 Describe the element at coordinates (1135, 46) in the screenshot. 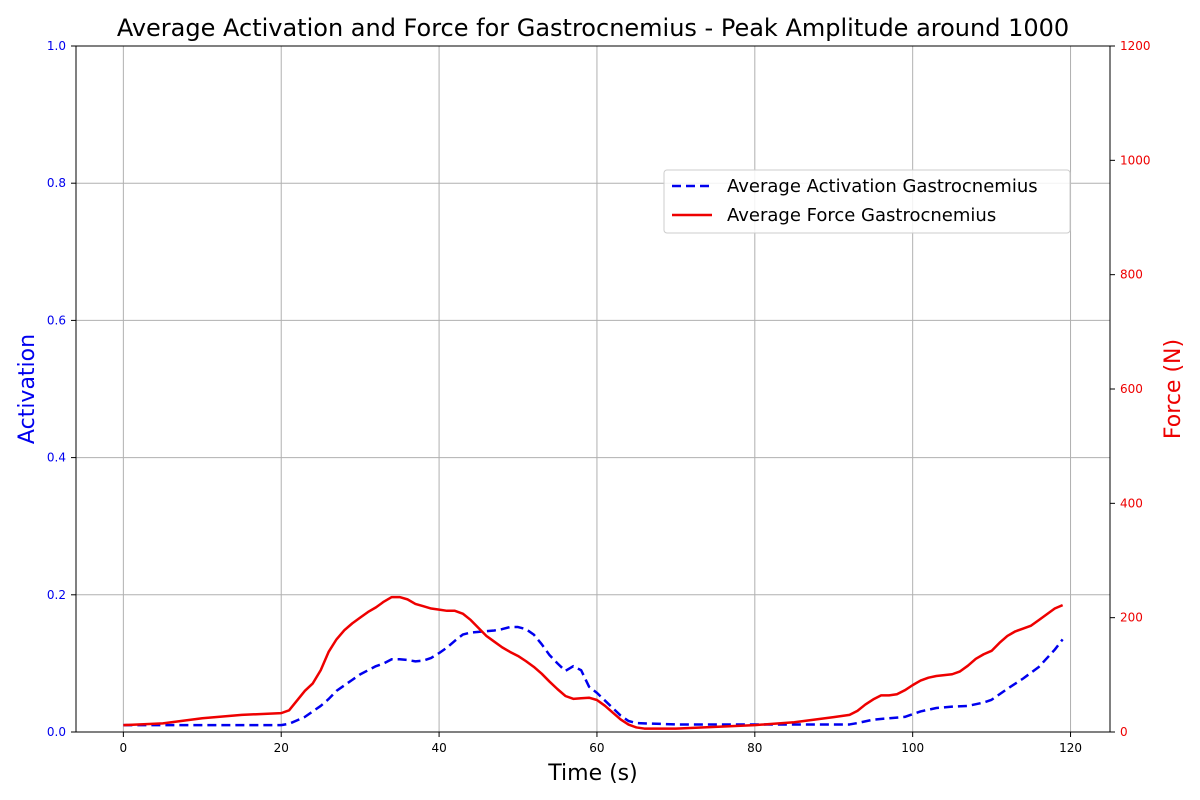

I see `y-right-tick-label: 1200` at that location.